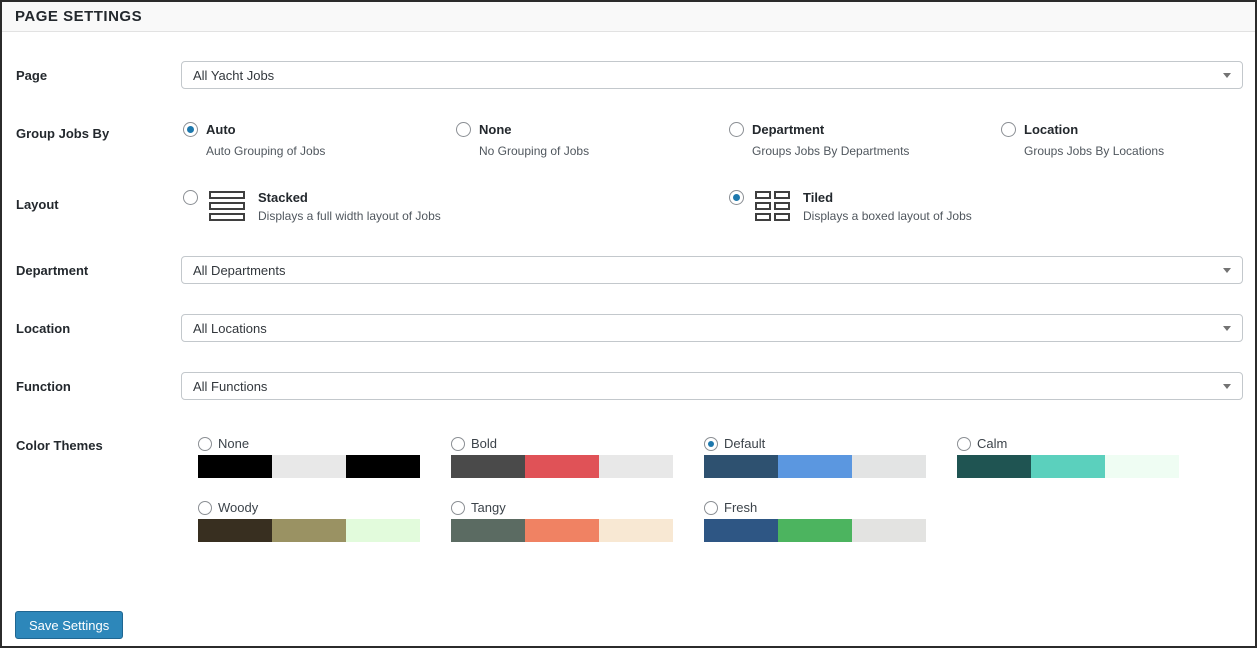 This screenshot has width=1257, height=648. What do you see at coordinates (711, 507) in the screenshot?
I see `theme-option-fresh-radio` at bounding box center [711, 507].